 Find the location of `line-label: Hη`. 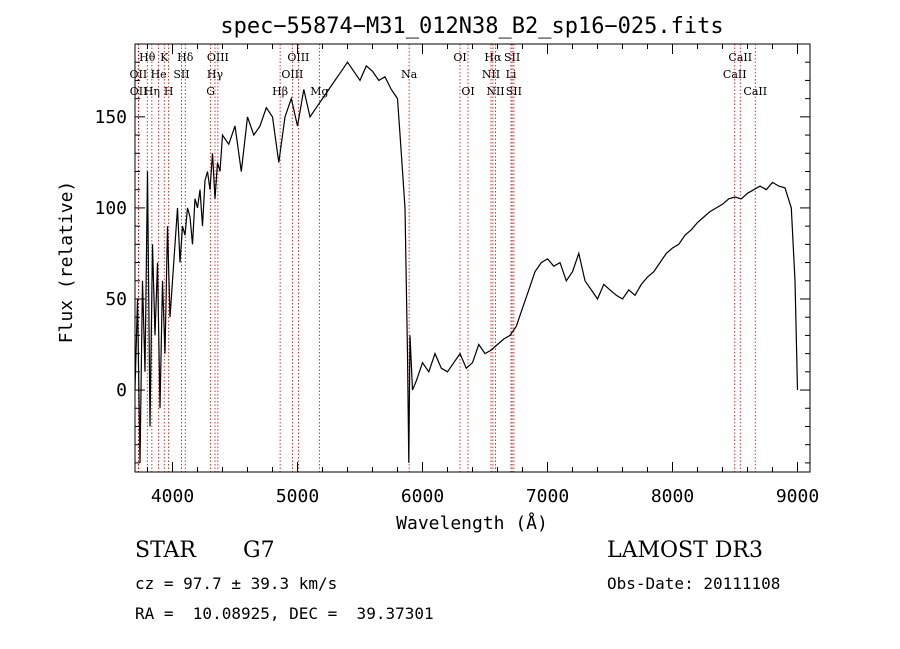

line-label: Hη is located at coordinates (152, 91).